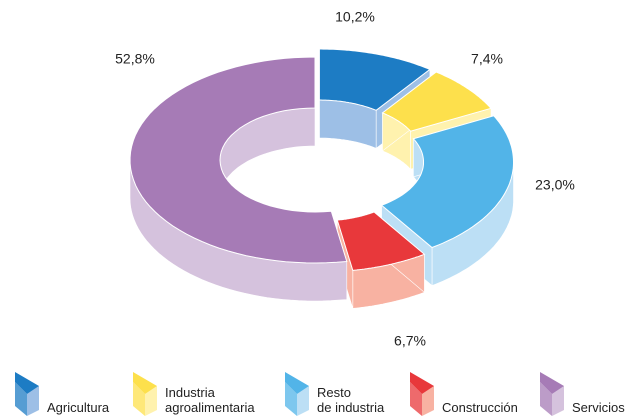 Image resolution: width=641 pixels, height=419 pixels. Describe the element at coordinates (555, 185) in the screenshot. I see `value-label: 23,0%` at that location.